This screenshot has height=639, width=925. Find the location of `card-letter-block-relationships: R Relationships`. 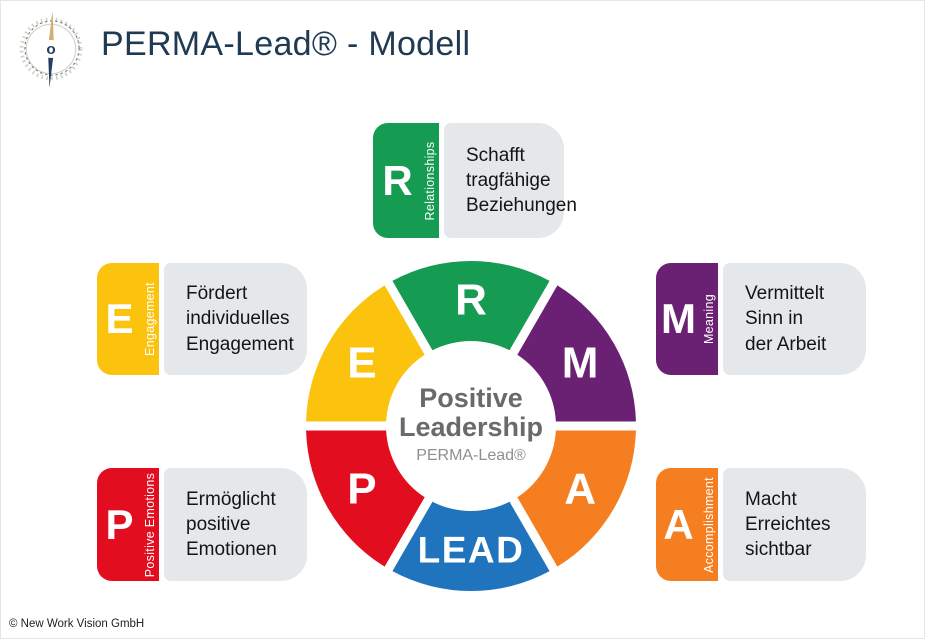

card-letter-block-relationships: R Relationships is located at coordinates (406, 180).